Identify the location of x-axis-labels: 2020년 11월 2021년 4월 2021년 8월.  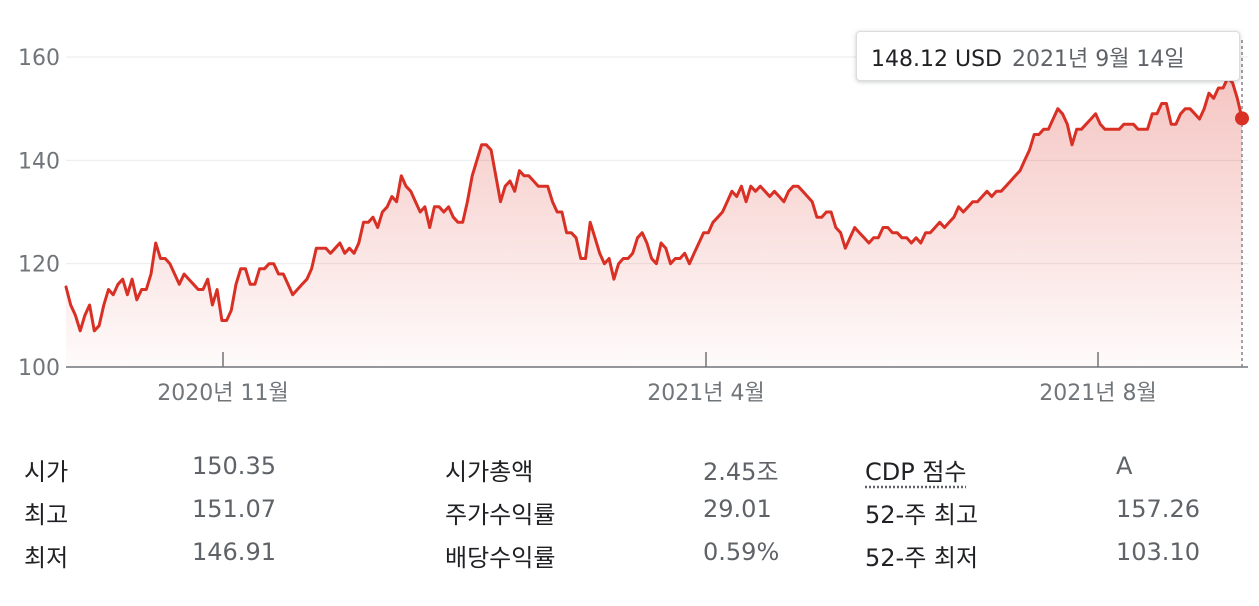
(657, 379).